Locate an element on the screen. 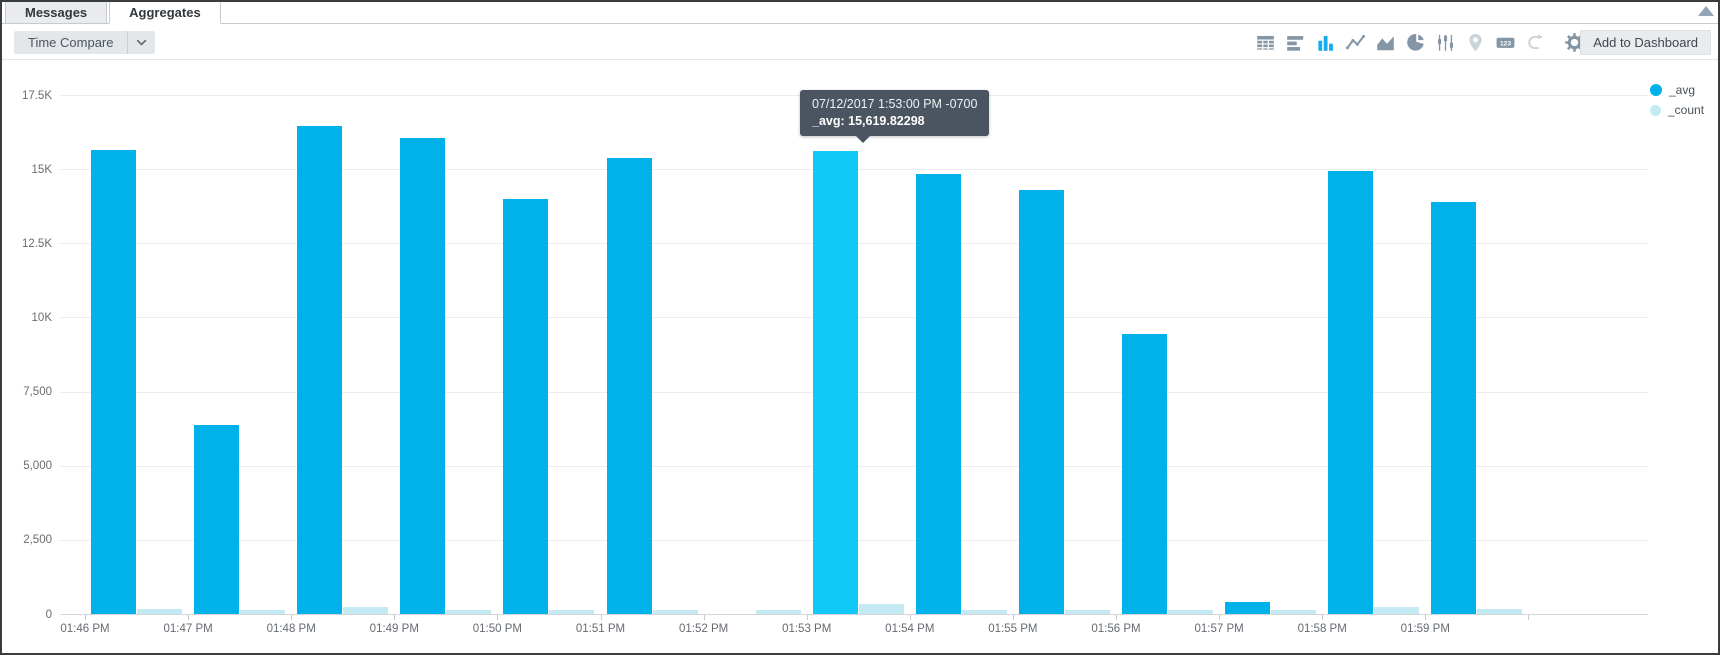 The height and width of the screenshot is (655, 1720). add-to-dashboard-button: Add to Dashboard is located at coordinates (1645, 42).